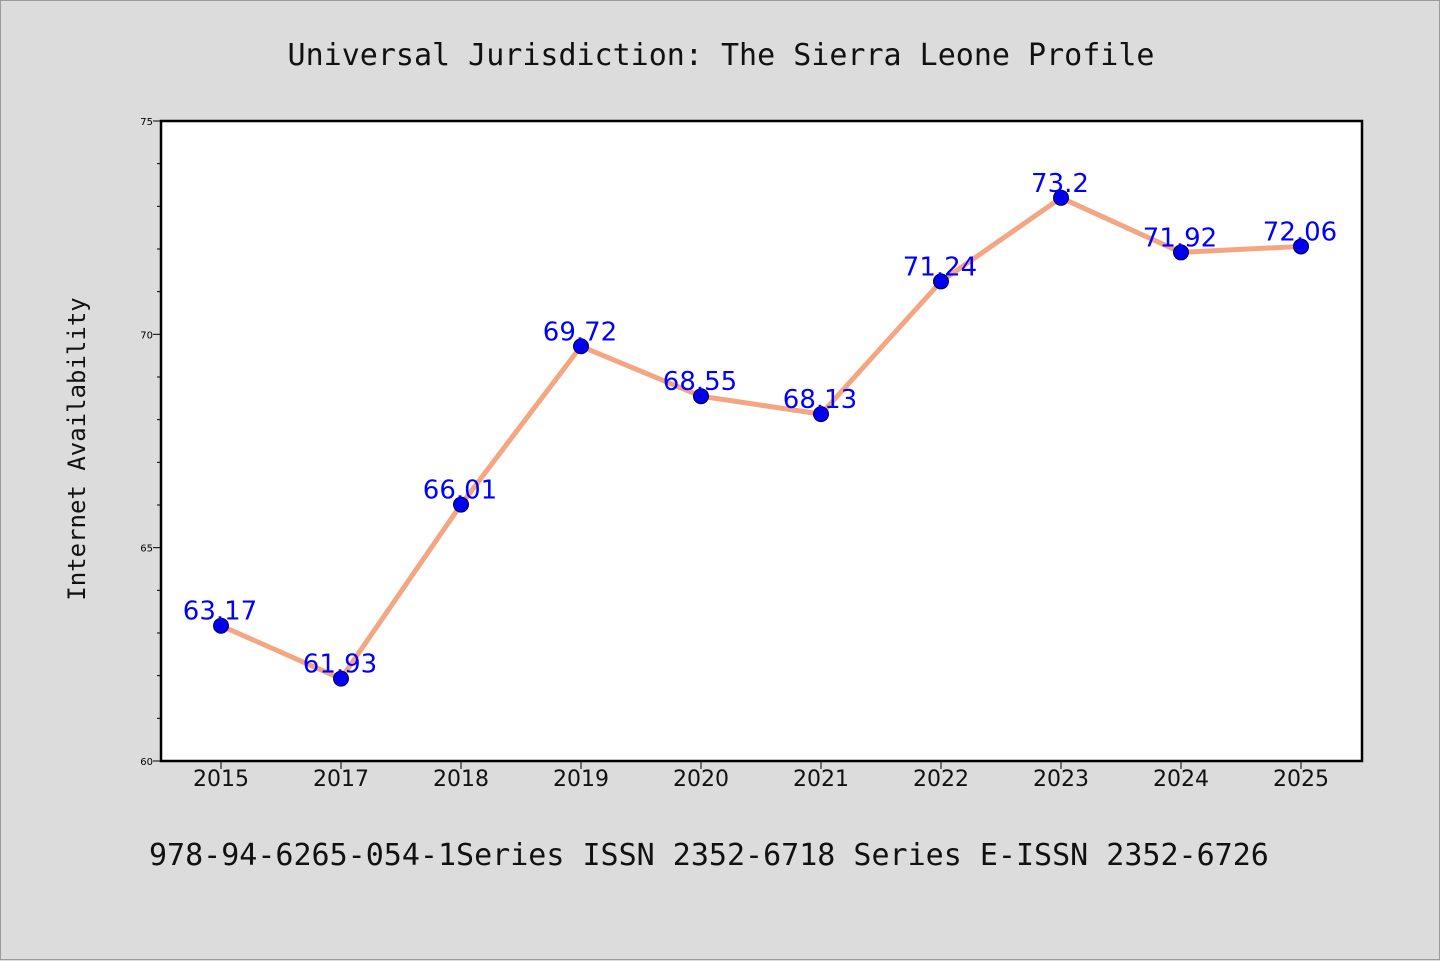 The width and height of the screenshot is (1440, 961). What do you see at coordinates (220, 612) in the screenshot?
I see `data-label: 63.17` at bounding box center [220, 612].